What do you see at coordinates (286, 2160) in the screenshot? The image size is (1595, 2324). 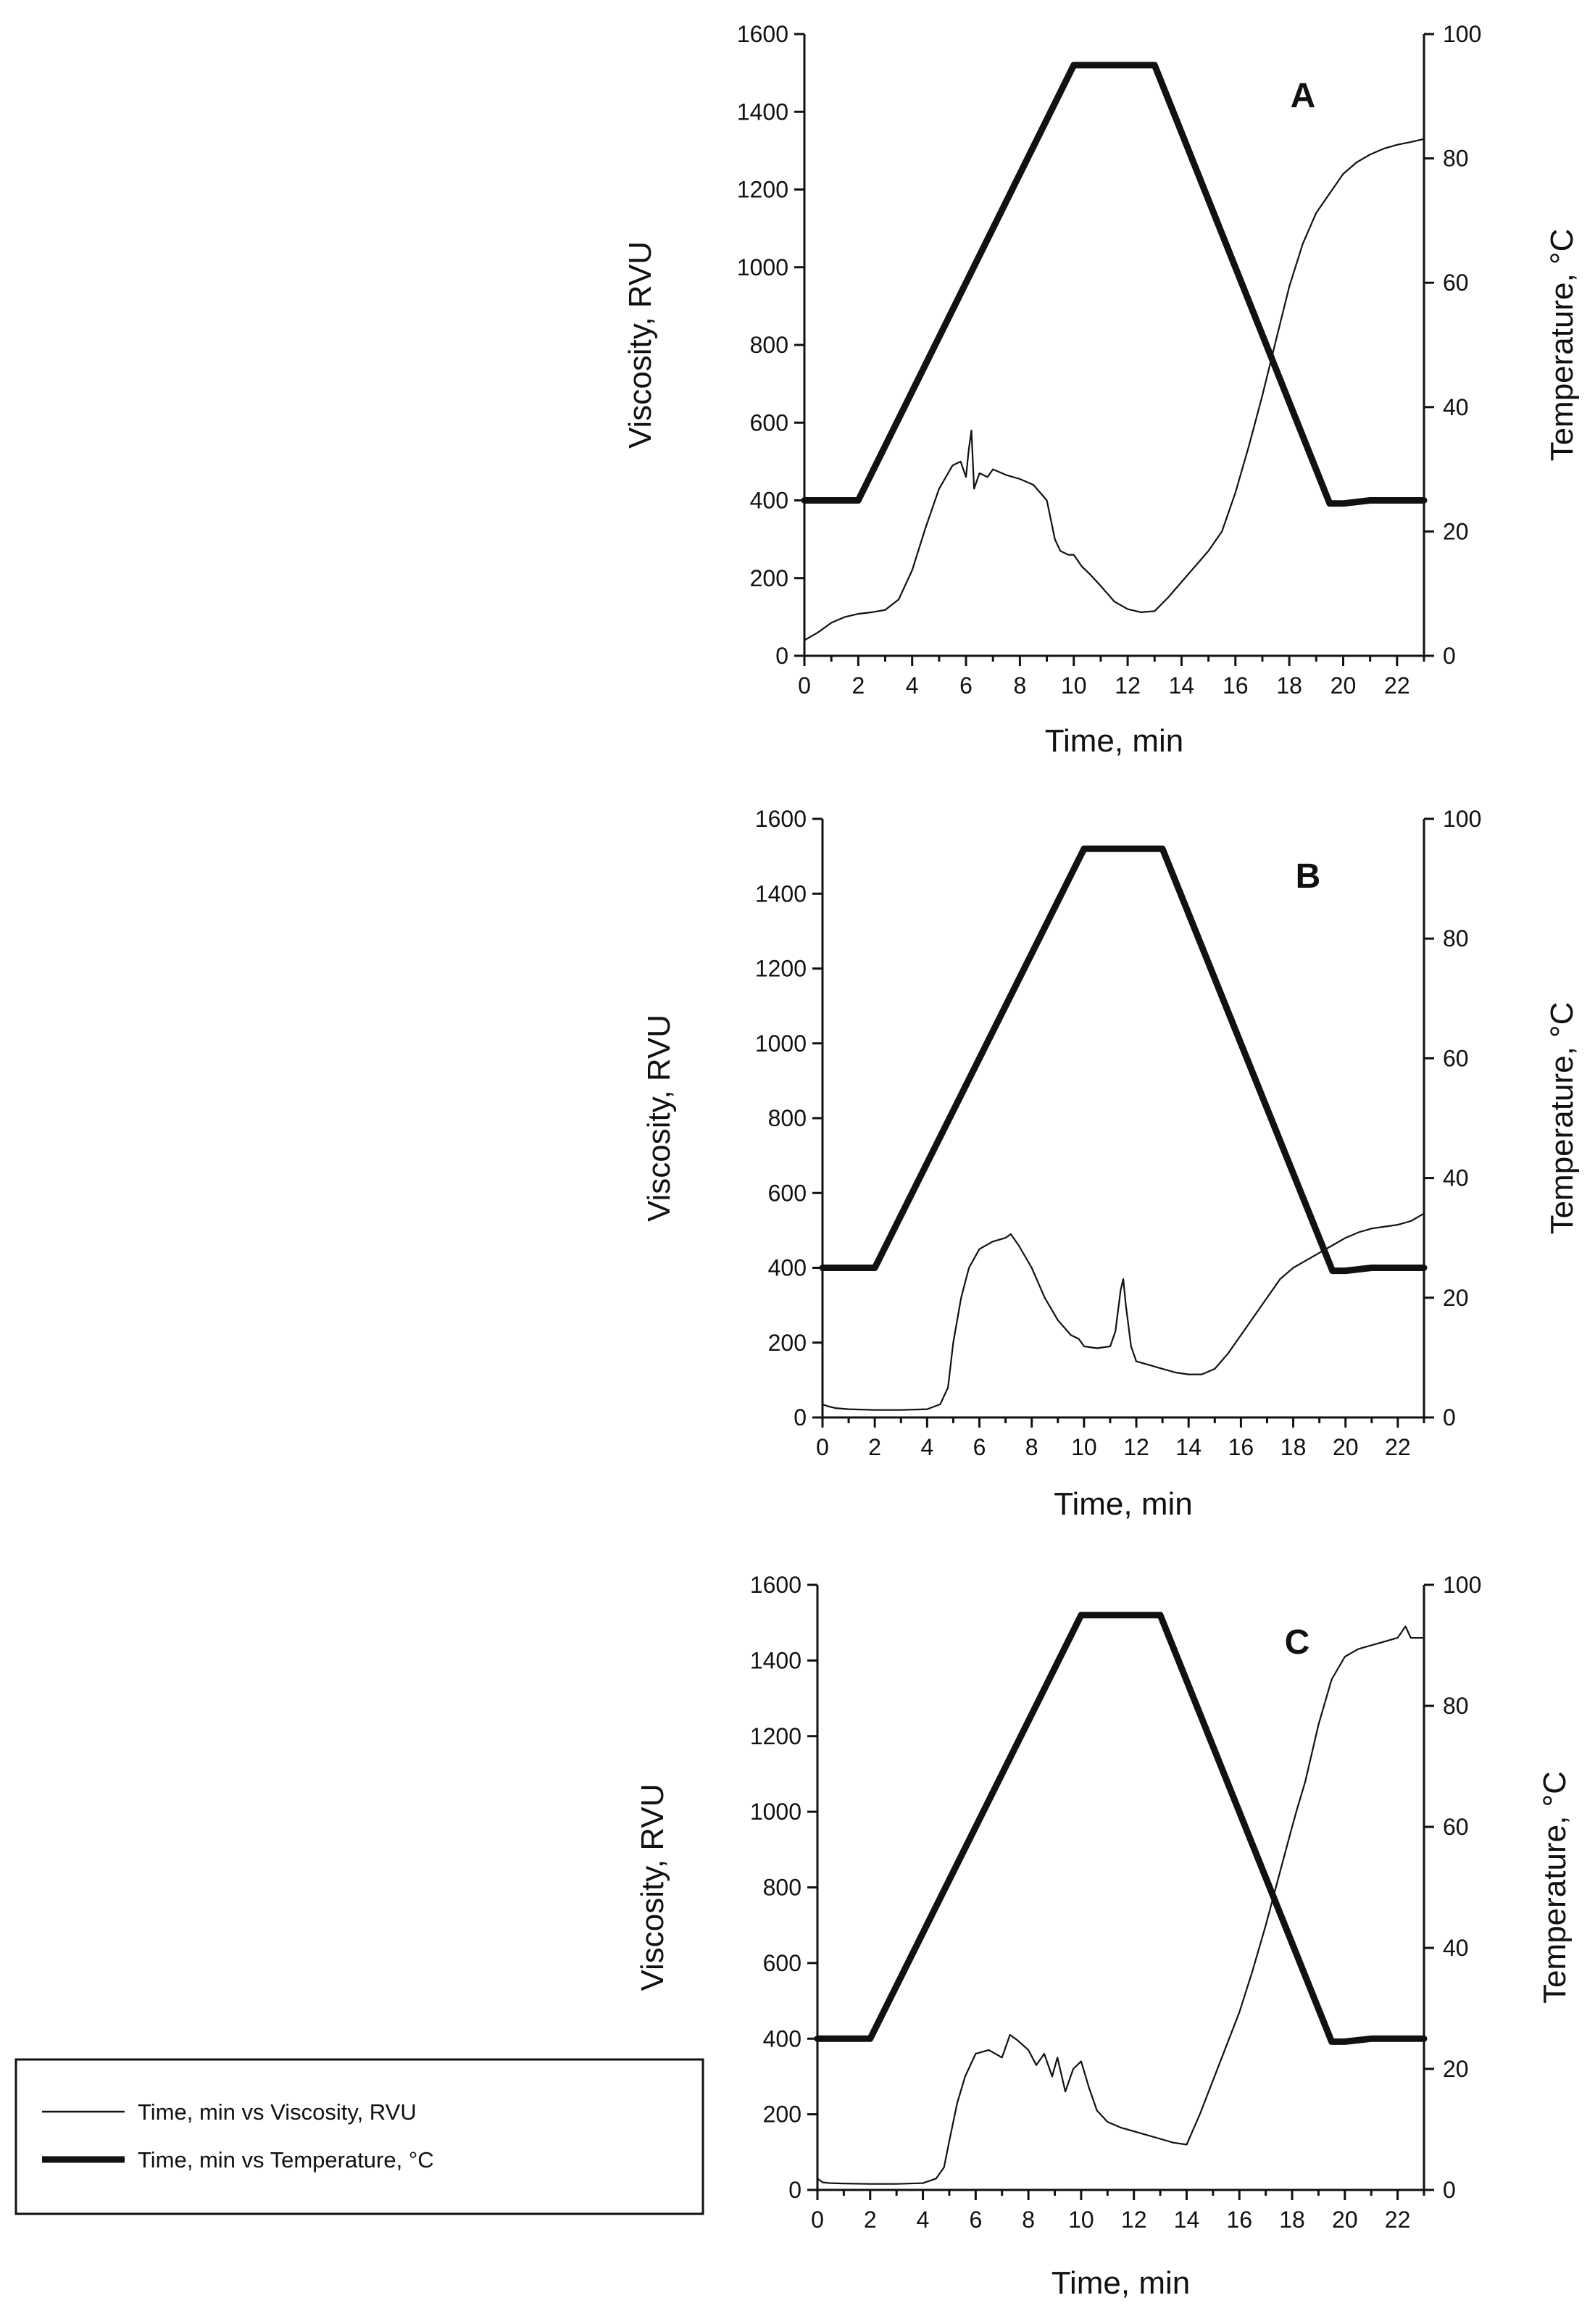 I see `legend-label-temperature: Time, min vs Temperature, °C` at bounding box center [286, 2160].